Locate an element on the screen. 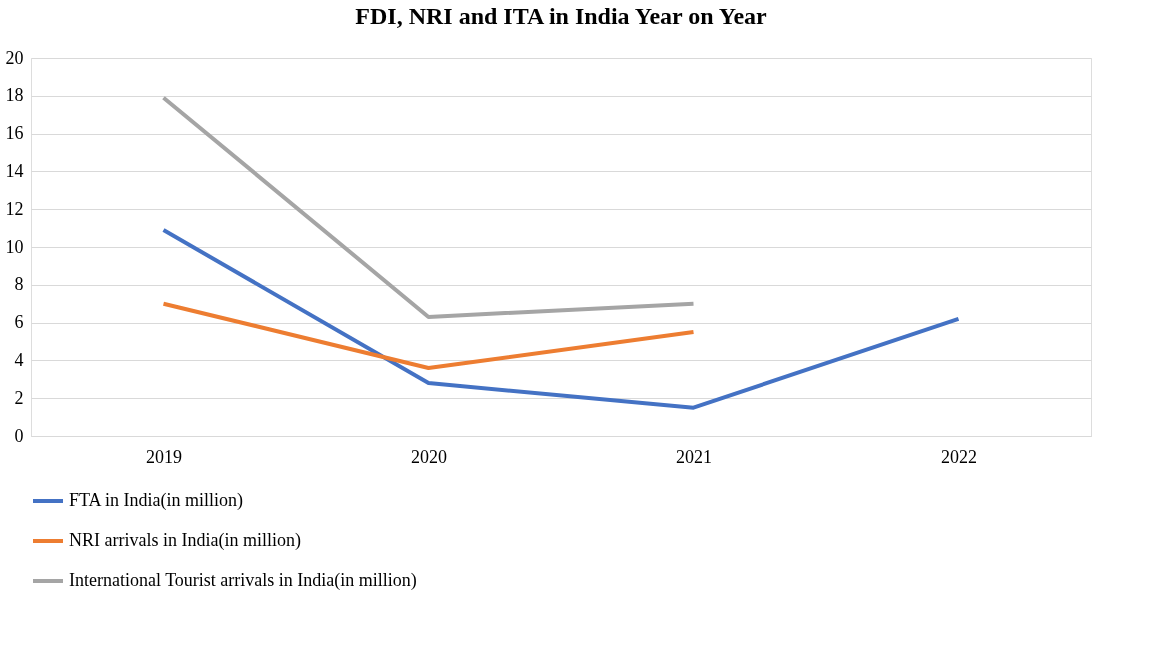  y-tick-label: 8 is located at coordinates (19, 284).